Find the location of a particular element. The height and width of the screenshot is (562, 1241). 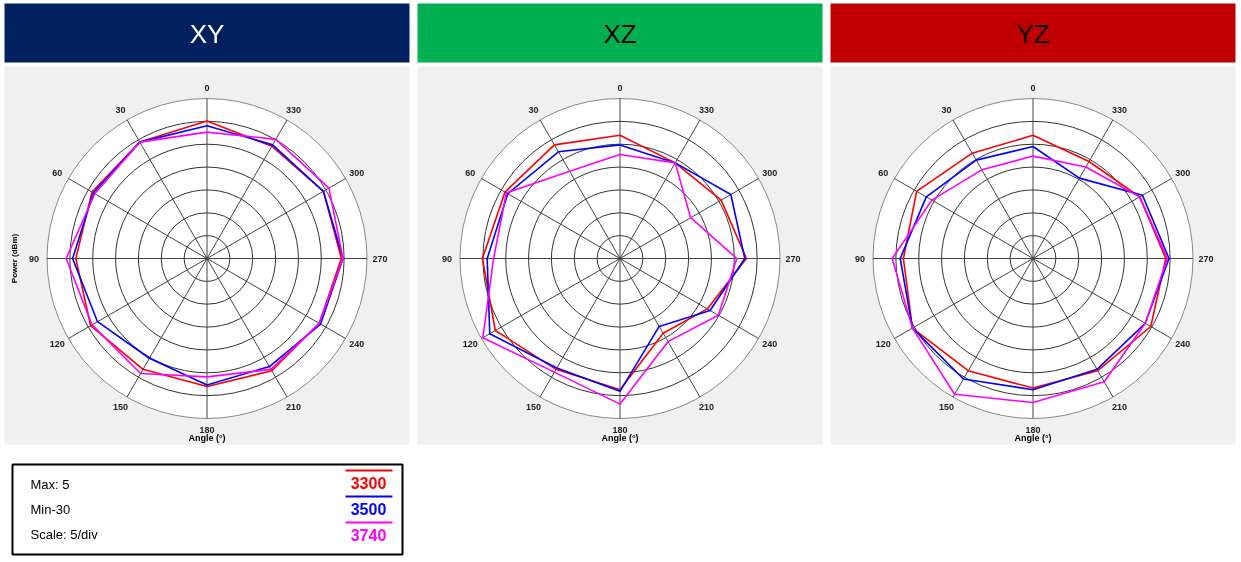

legend-label: 3740 is located at coordinates (368, 535).